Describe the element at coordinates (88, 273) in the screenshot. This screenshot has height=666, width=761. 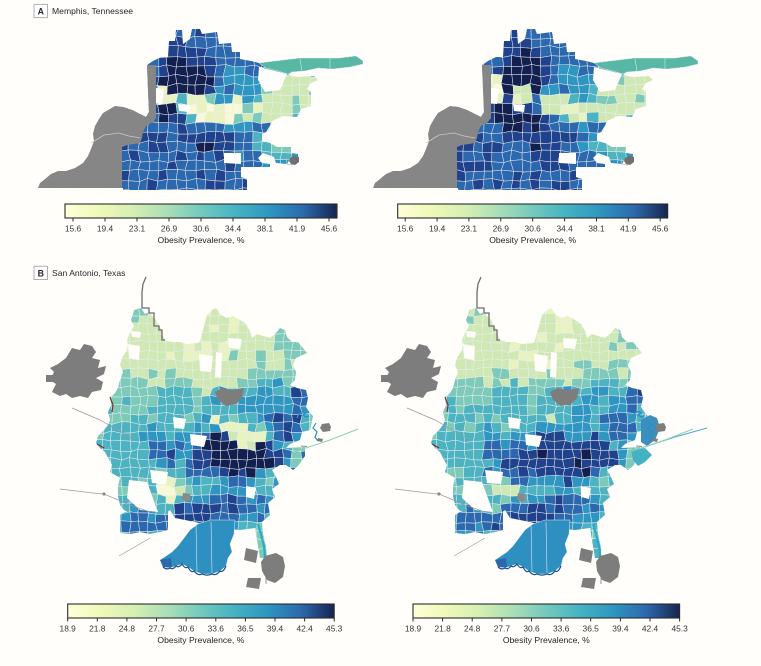
I see `svg-text: San Antonio, Texas` at that location.